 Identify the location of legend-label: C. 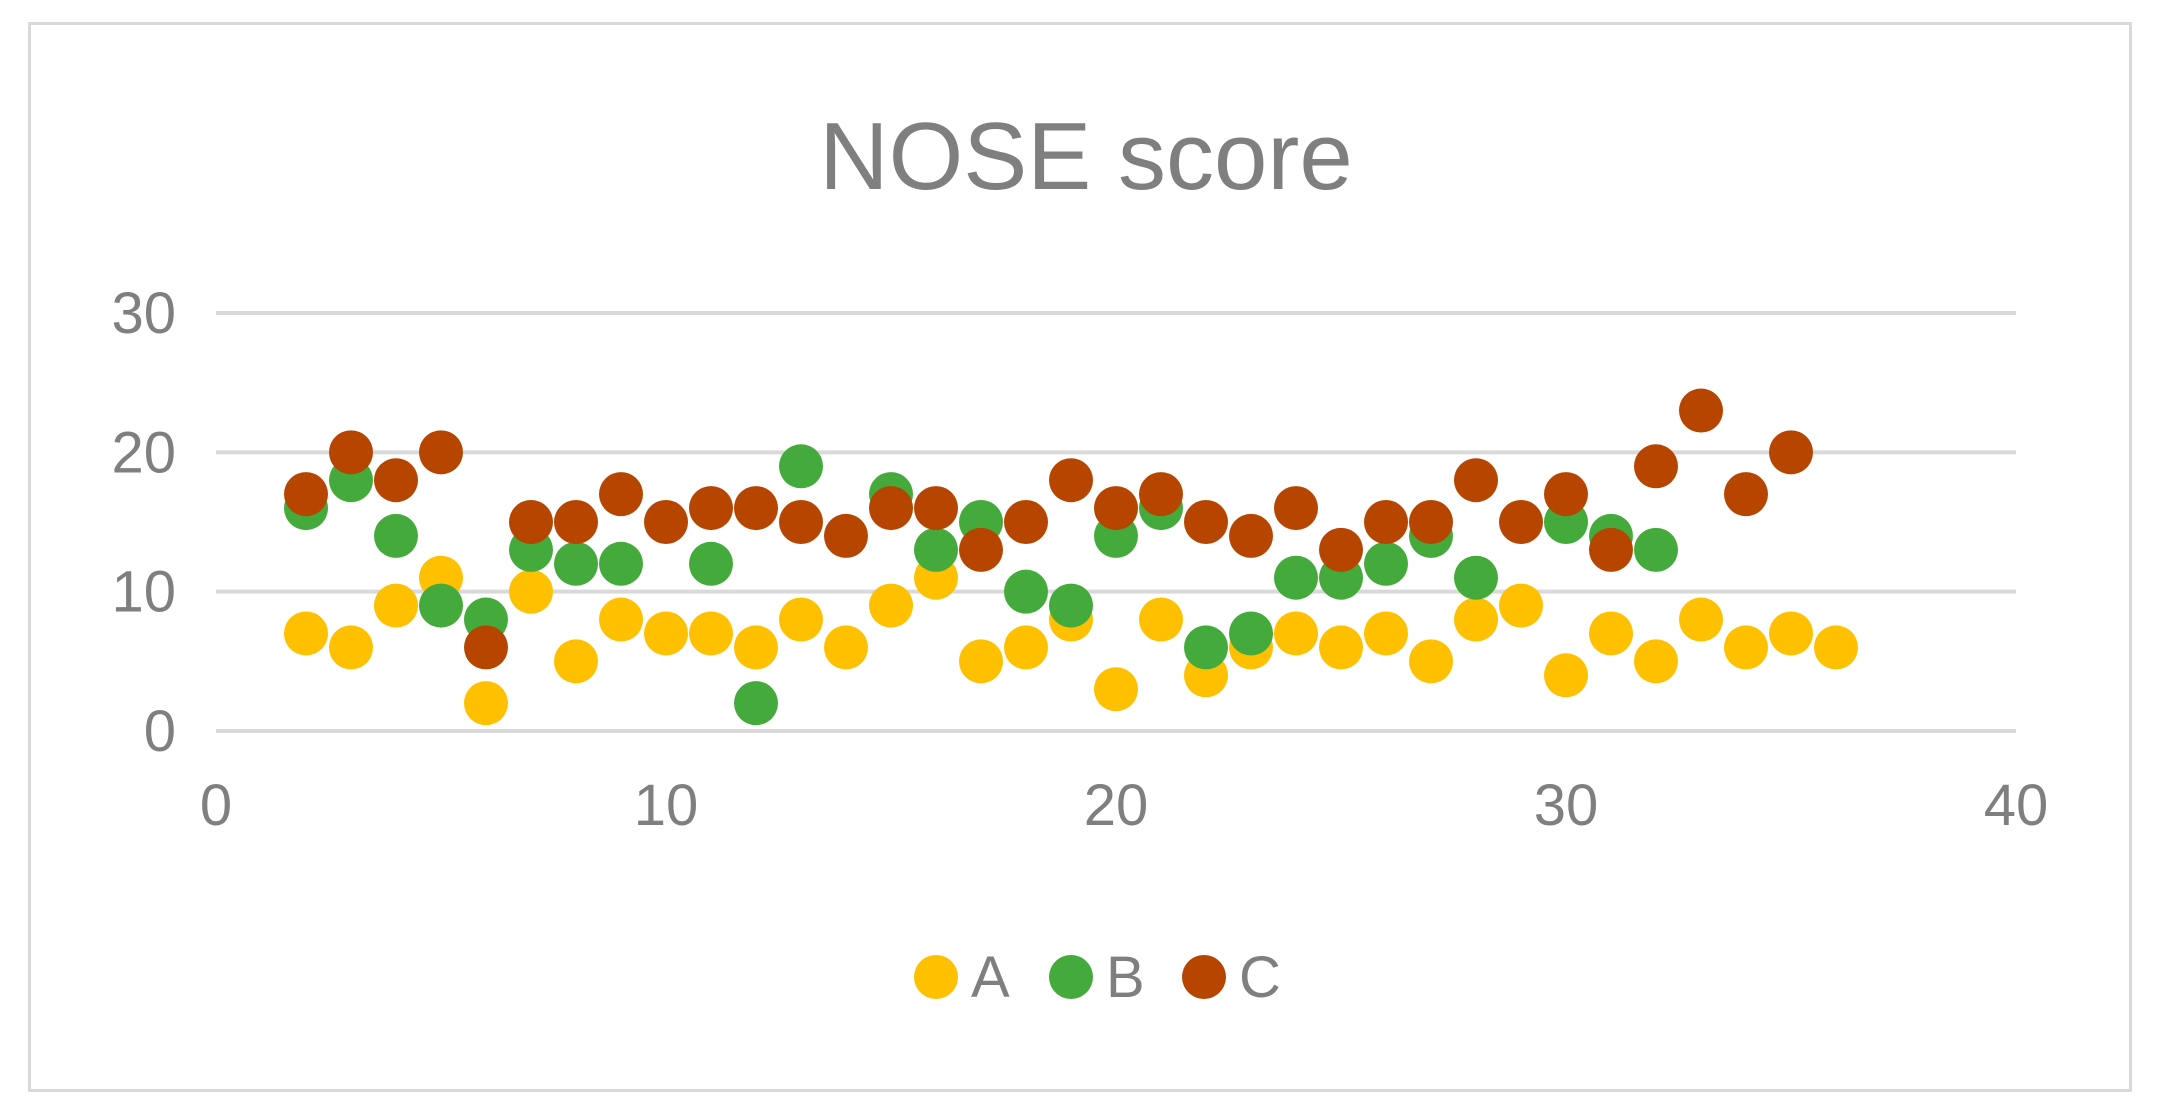
(1260, 977).